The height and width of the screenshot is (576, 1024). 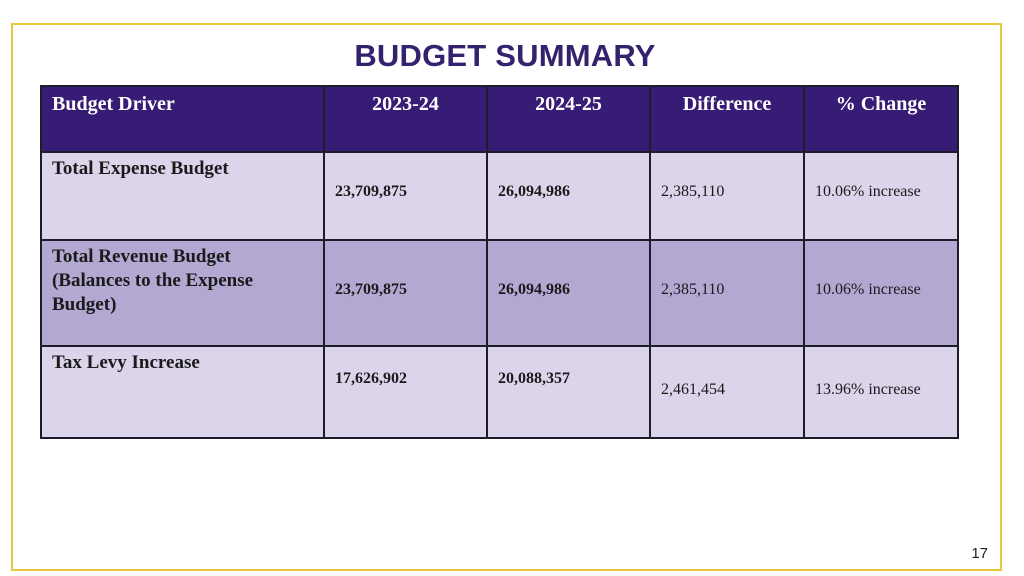 I want to click on header-percent-change: % Change, so click(x=881, y=119).